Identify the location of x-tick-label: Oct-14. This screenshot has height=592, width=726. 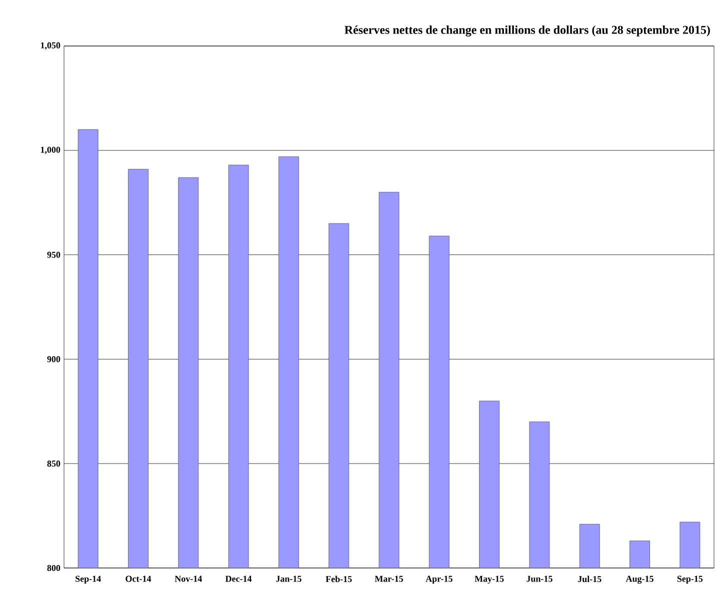
(139, 579).